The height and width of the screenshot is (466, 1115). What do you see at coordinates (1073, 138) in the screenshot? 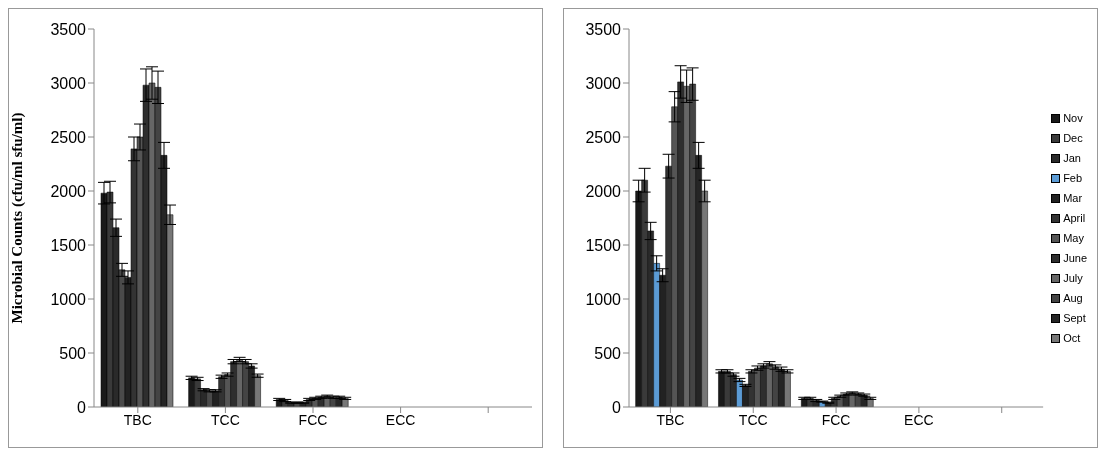
I see `legend-label: Dec` at bounding box center [1073, 138].